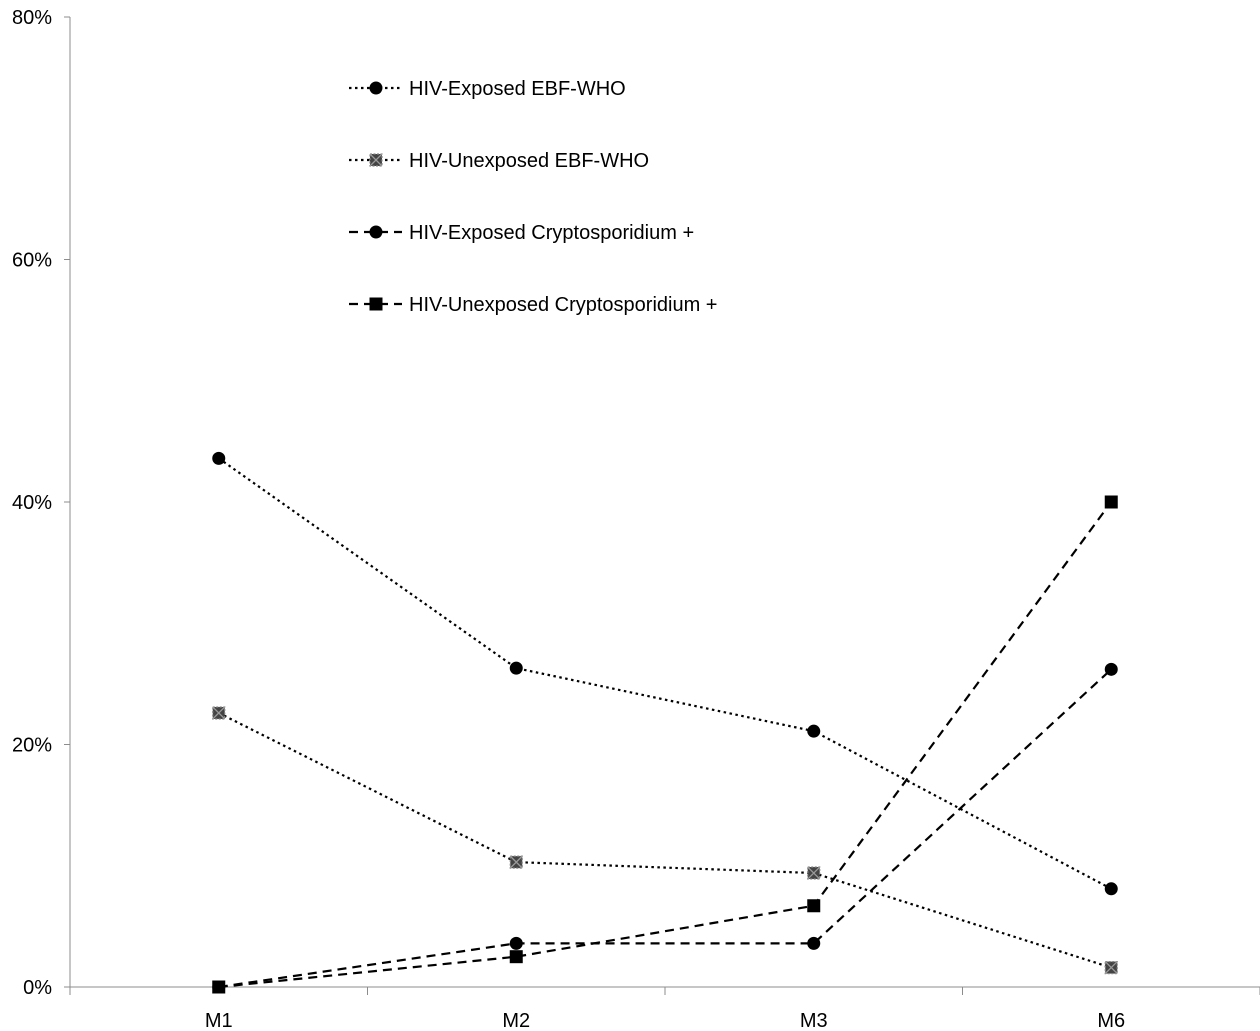 This screenshot has width=1260, height=1031. Describe the element at coordinates (814, 1020) in the screenshot. I see `x-tick-label: M3` at that location.